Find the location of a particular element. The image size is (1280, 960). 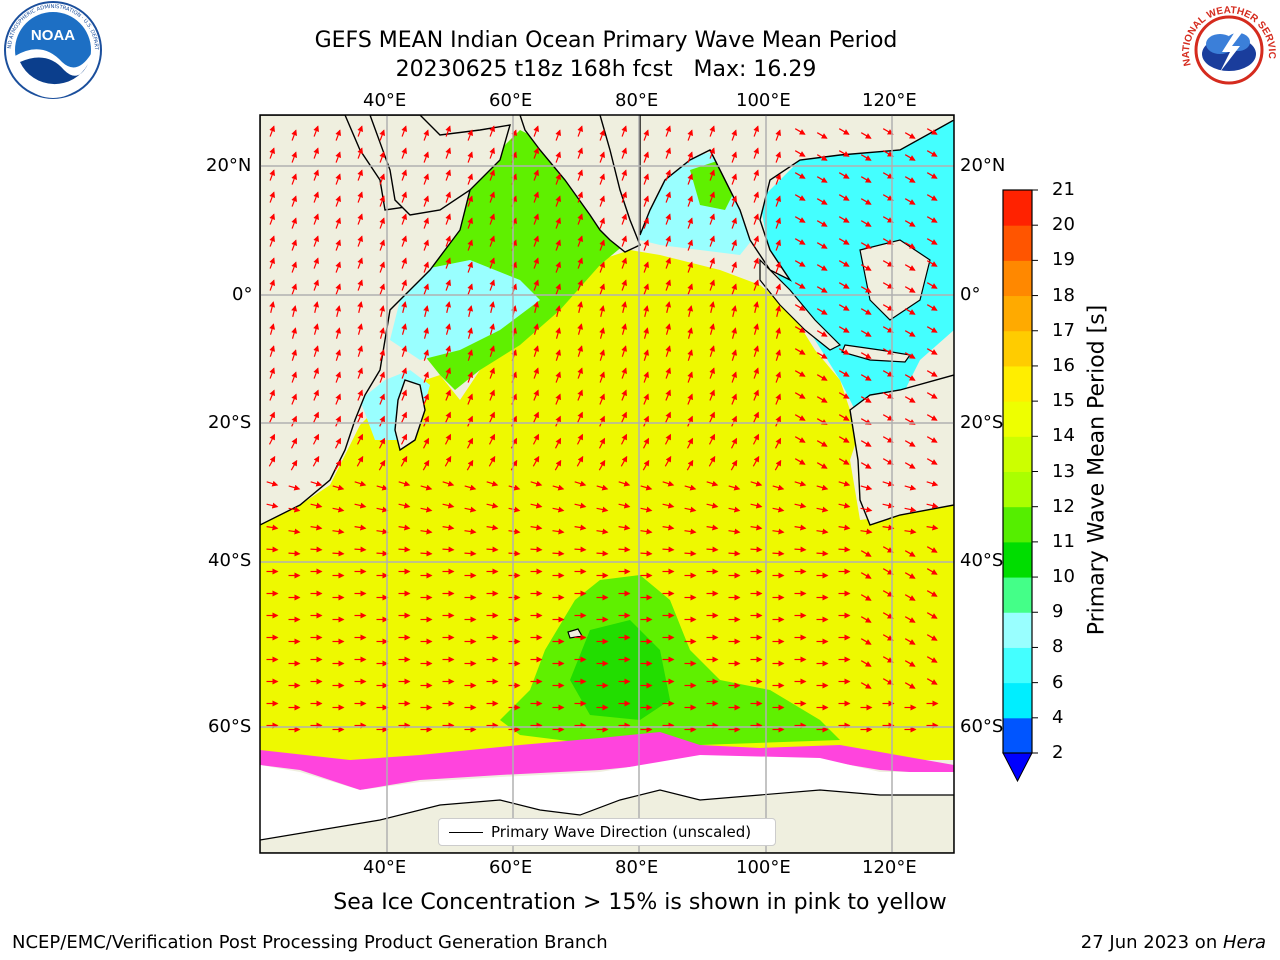

lat-label-right-20n: 20°N is located at coordinates (983, 165).